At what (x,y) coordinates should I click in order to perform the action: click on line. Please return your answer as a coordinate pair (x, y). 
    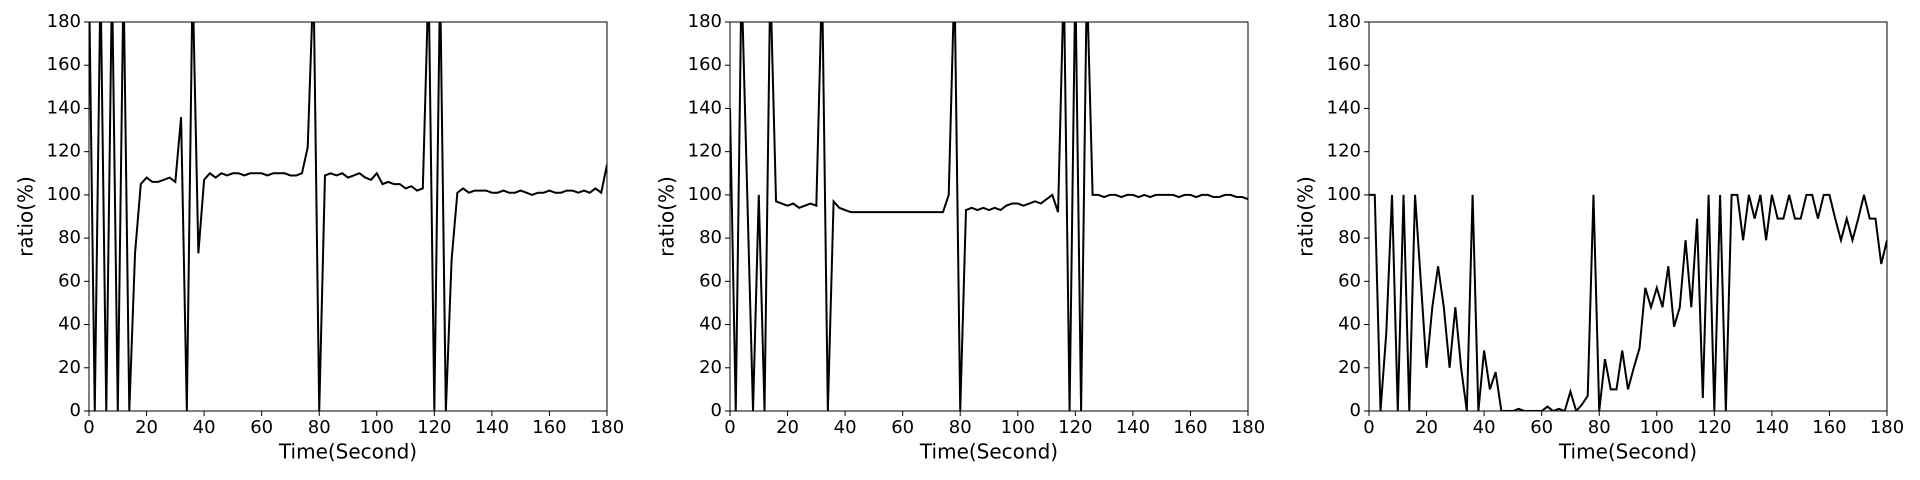
    Looking at the image, I should click on (1628, 302).